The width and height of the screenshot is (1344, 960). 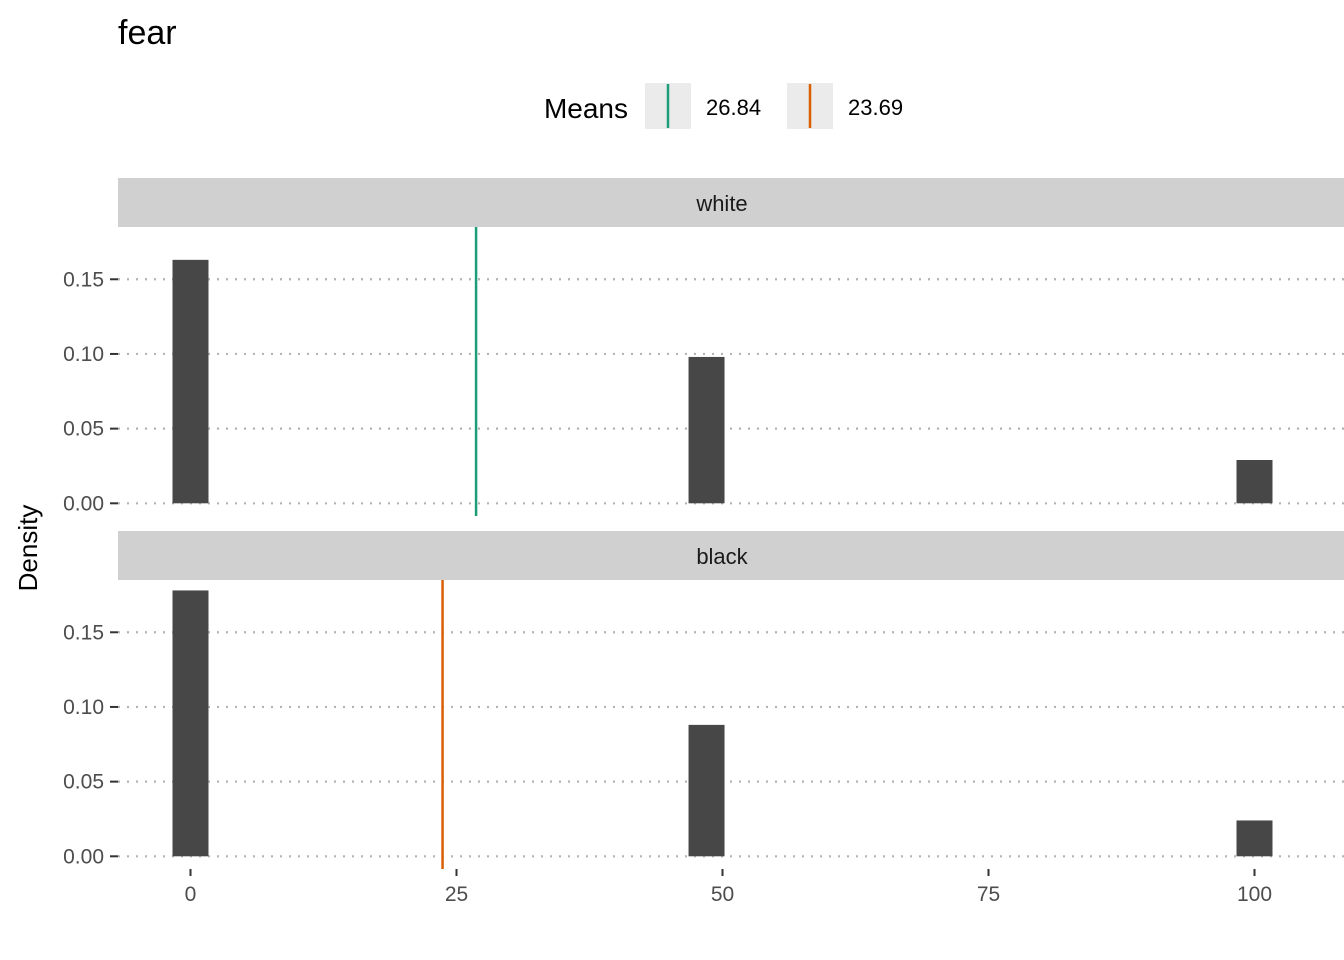 I want to click on x-tick-label: 25, so click(x=456, y=894).